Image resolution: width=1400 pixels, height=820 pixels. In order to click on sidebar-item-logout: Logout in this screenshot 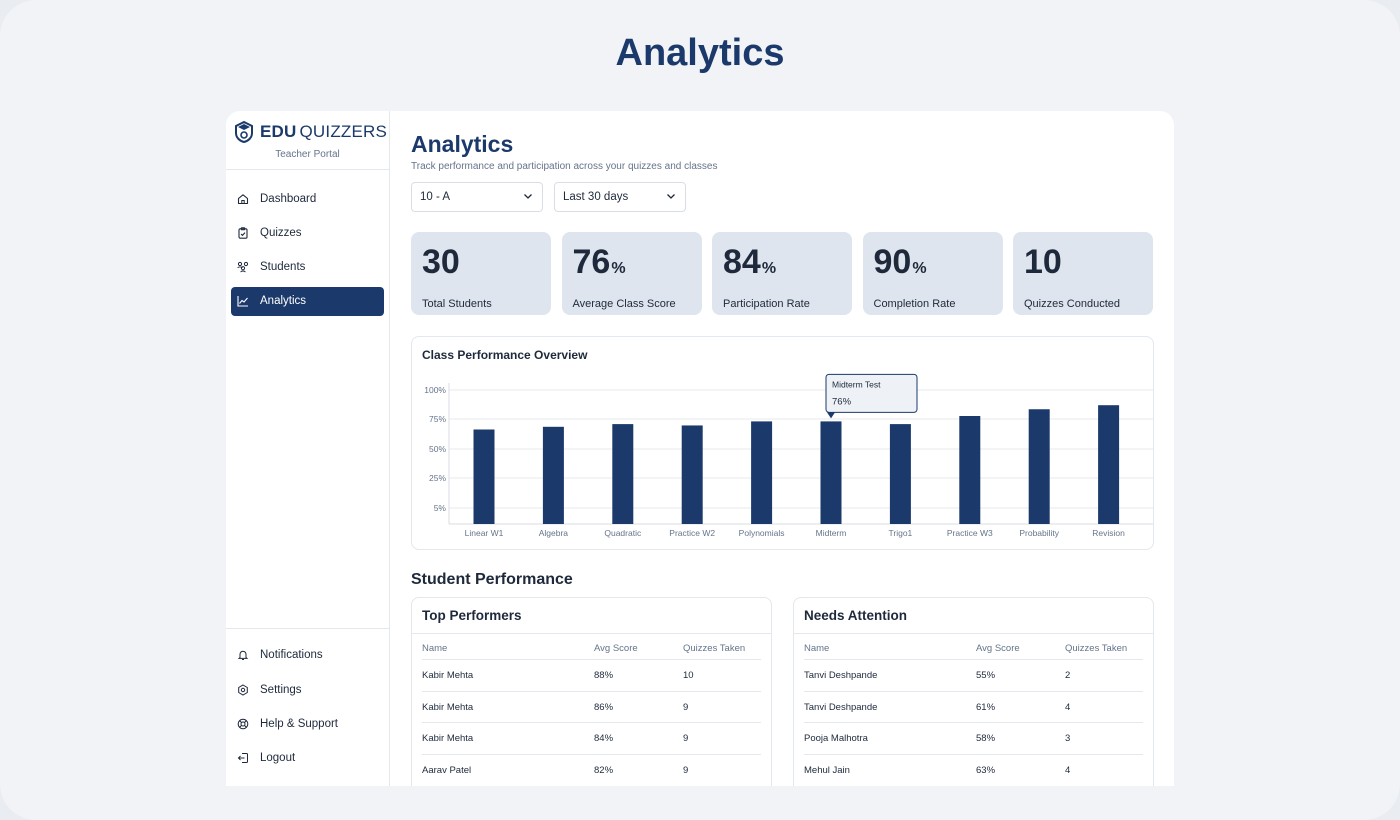, I will do `click(307, 758)`.